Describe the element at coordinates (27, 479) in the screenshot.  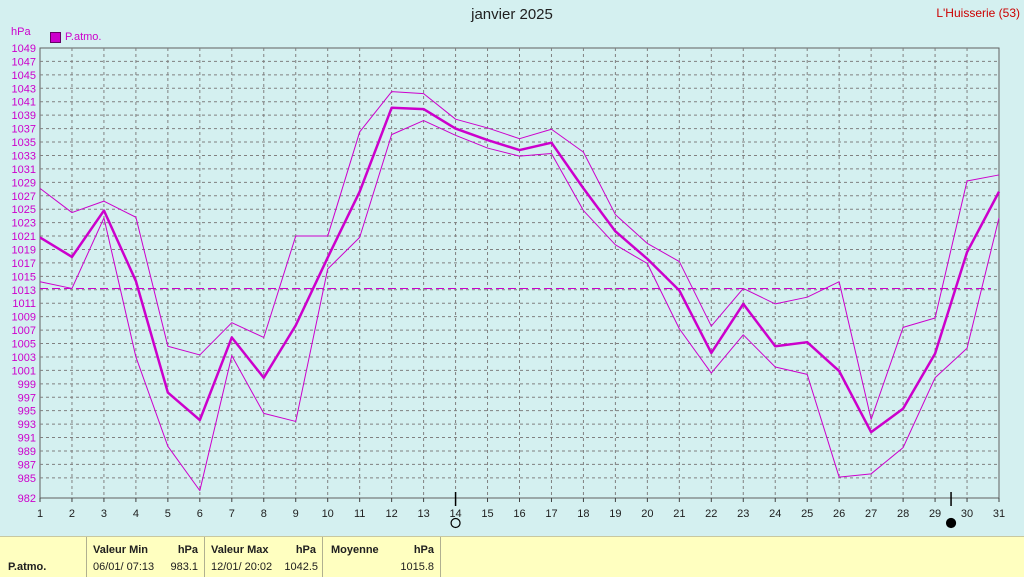
I see `y-tick-label: 985` at that location.